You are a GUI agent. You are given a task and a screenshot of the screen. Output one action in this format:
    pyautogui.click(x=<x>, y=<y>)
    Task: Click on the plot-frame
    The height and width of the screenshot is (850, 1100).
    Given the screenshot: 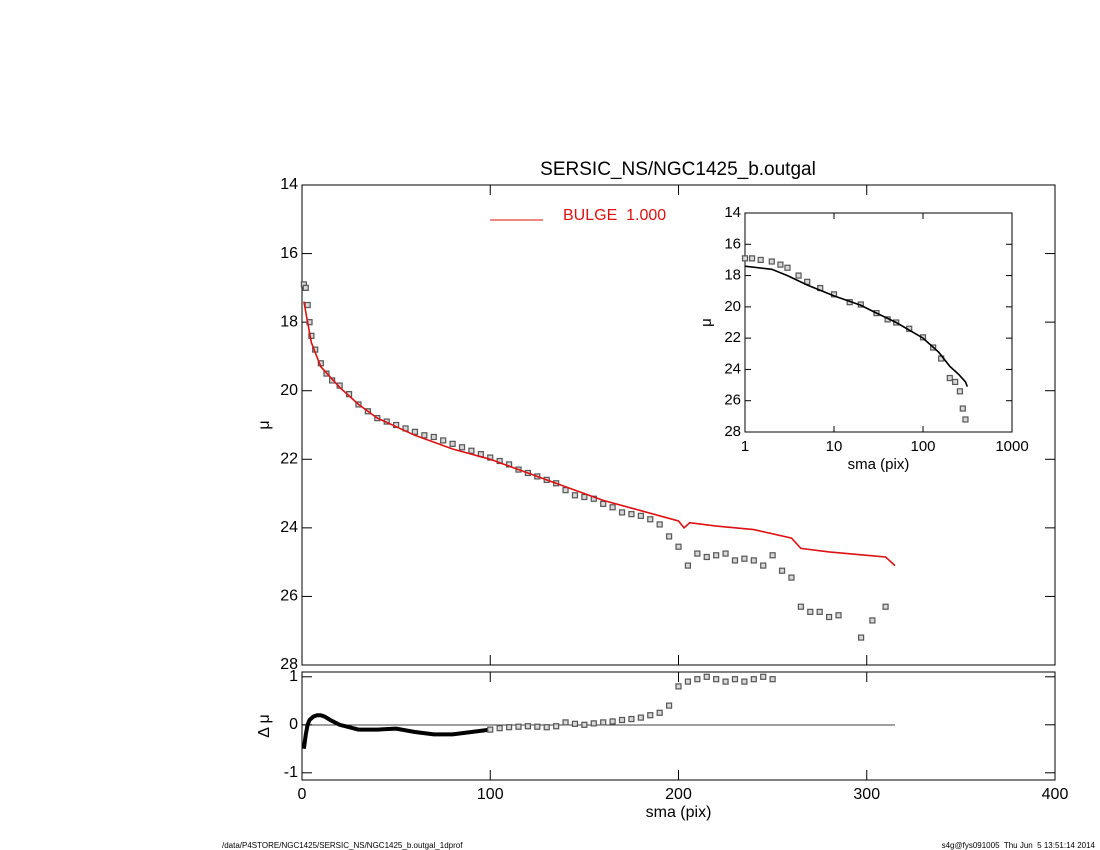 What is the action you would take?
    pyautogui.click(x=878, y=322)
    